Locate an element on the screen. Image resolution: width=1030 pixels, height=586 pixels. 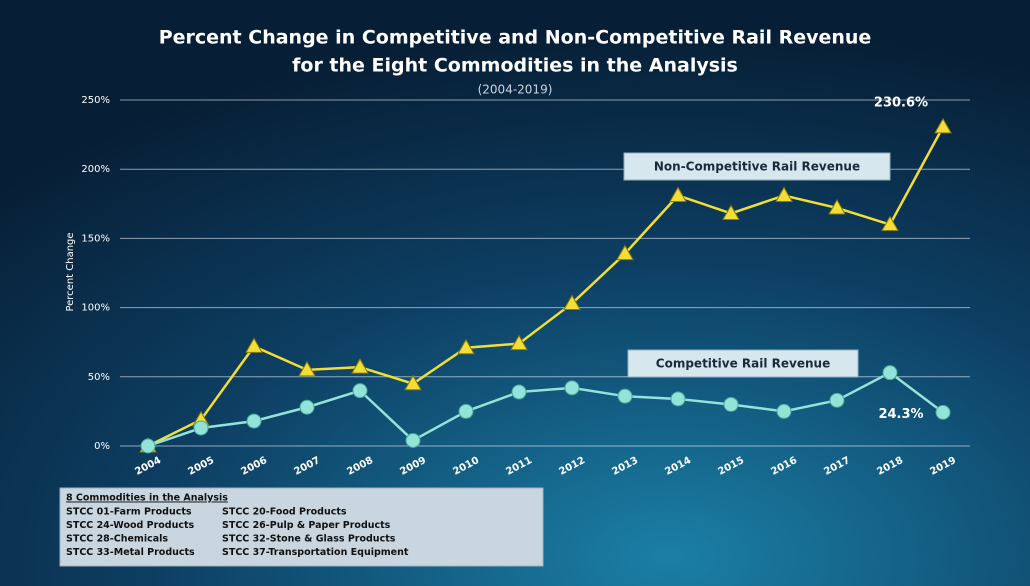
note-item: STCC 32-Stone & Glass Products is located at coordinates (309, 539).